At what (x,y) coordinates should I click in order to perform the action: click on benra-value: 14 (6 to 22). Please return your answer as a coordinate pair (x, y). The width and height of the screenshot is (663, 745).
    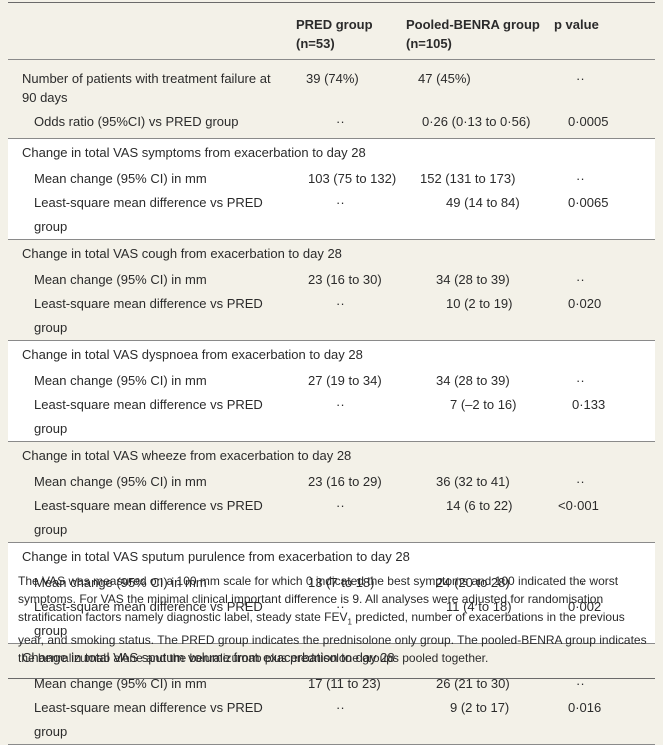
    Looking at the image, I should click on (480, 518).